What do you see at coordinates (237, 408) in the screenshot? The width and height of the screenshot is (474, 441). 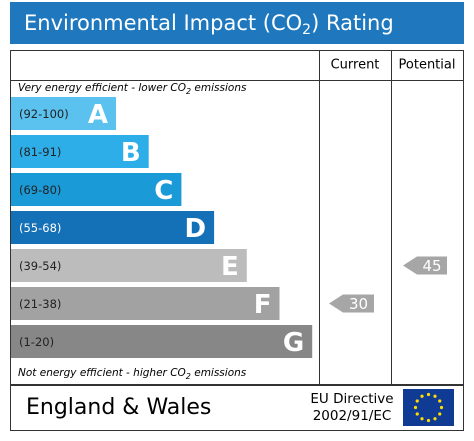 I see `footer-frame` at bounding box center [237, 408].